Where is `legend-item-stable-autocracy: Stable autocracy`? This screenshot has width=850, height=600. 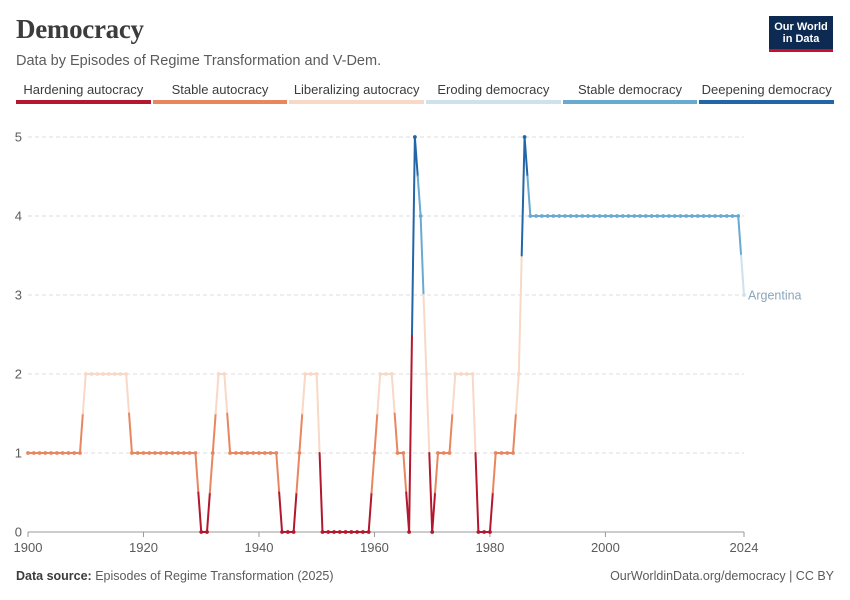
legend-item-stable-autocracy: Stable autocracy is located at coordinates (220, 94).